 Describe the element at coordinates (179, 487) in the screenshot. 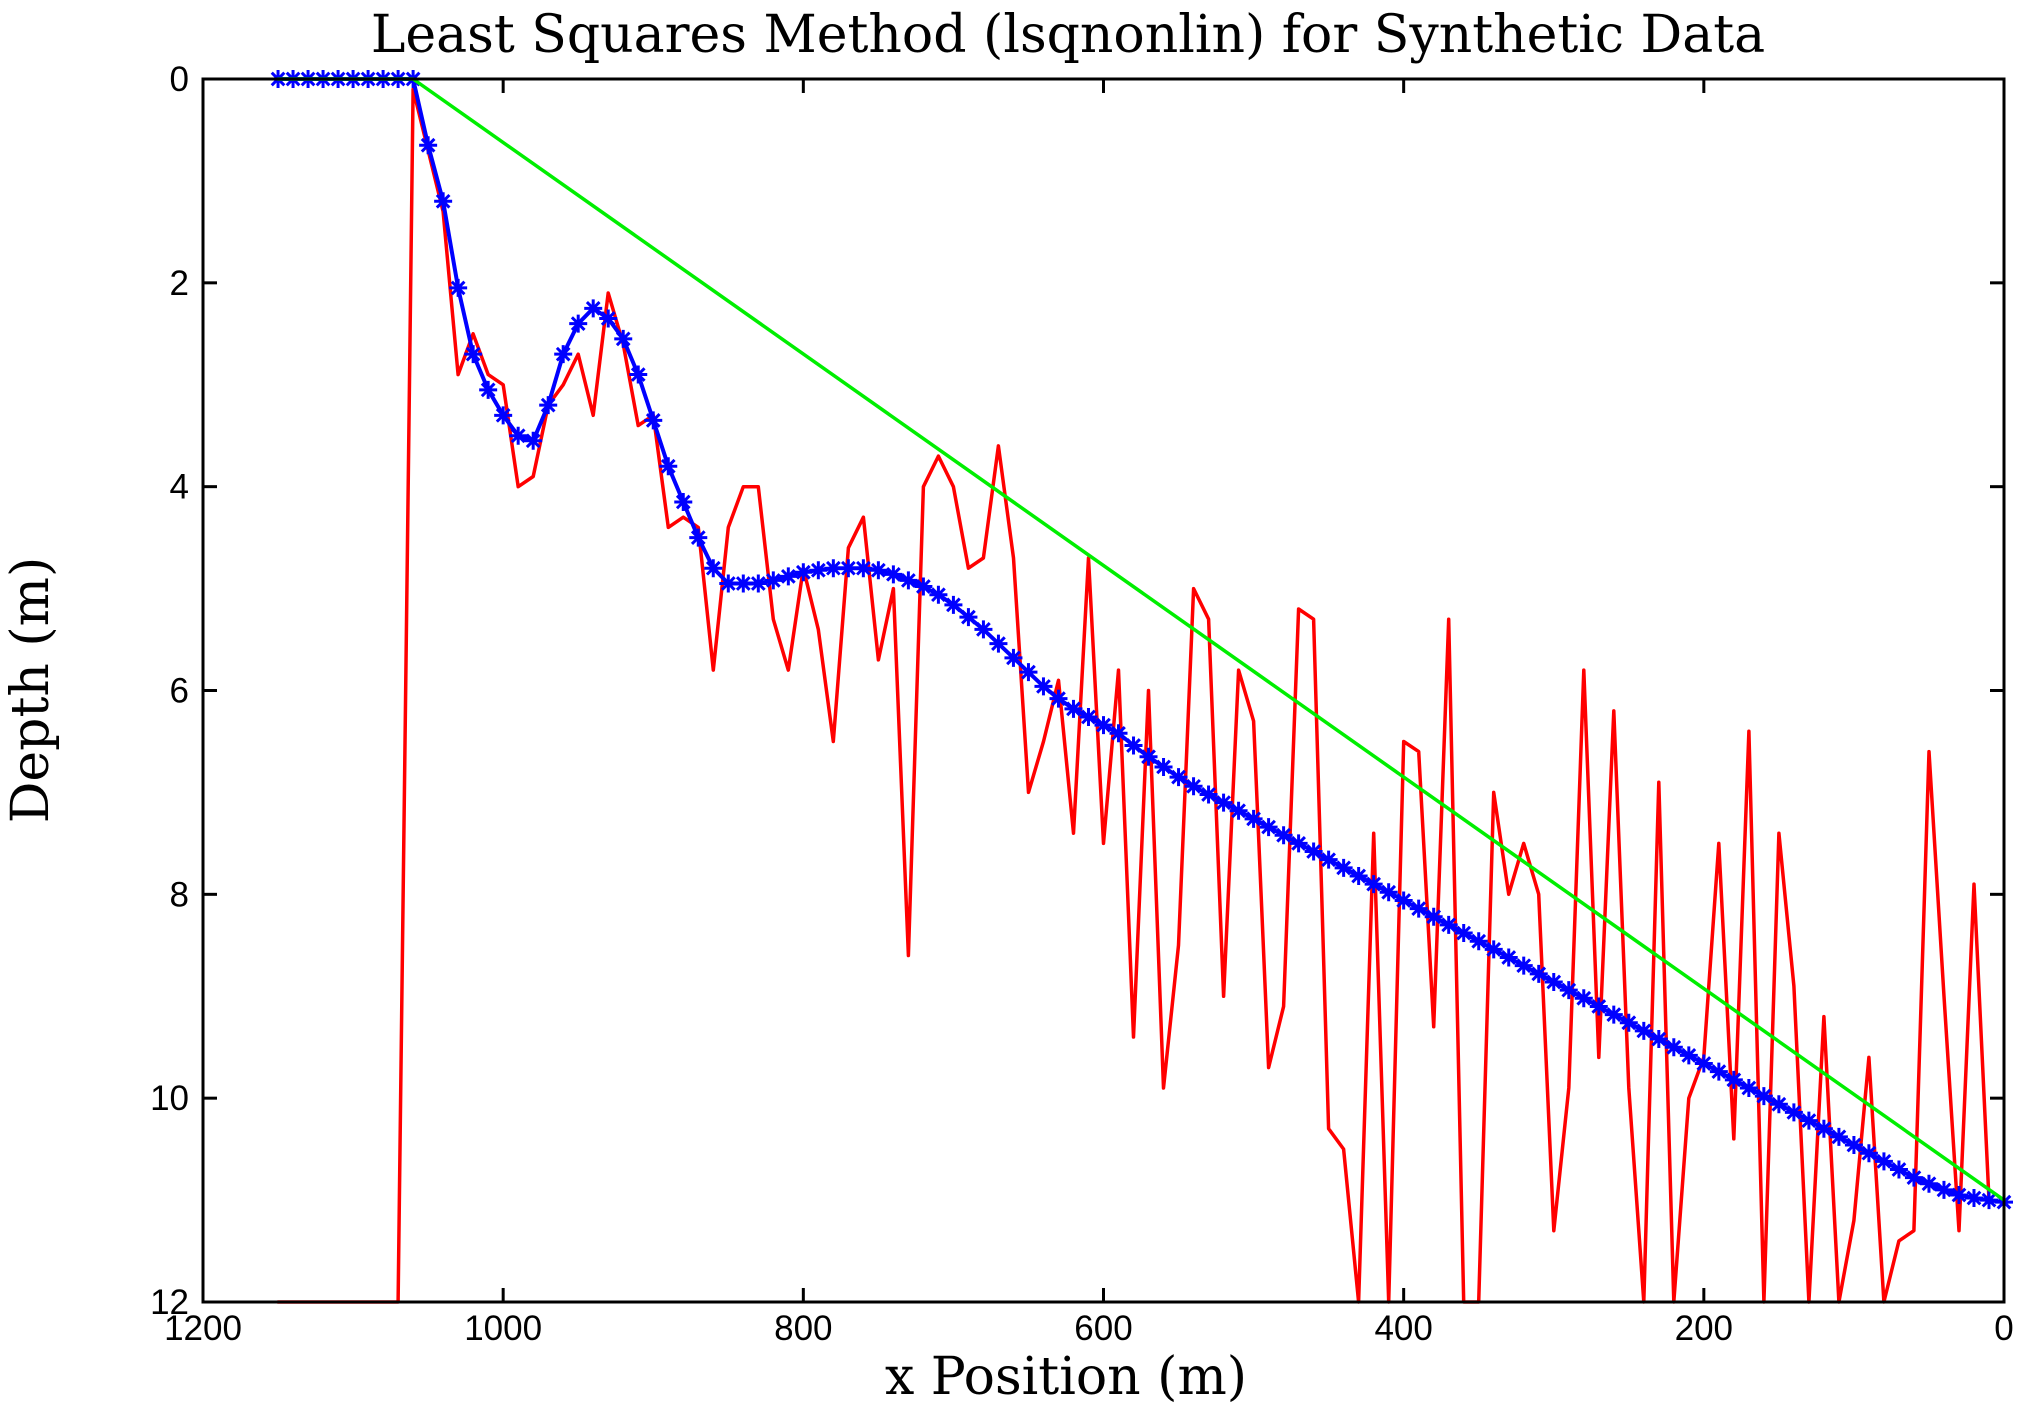

I see `y-tick-label-2: 4` at that location.